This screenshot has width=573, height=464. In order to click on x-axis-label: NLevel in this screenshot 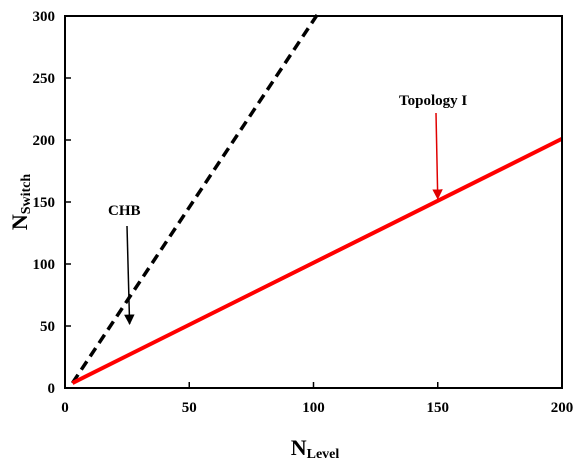, I will do `click(315, 448)`.